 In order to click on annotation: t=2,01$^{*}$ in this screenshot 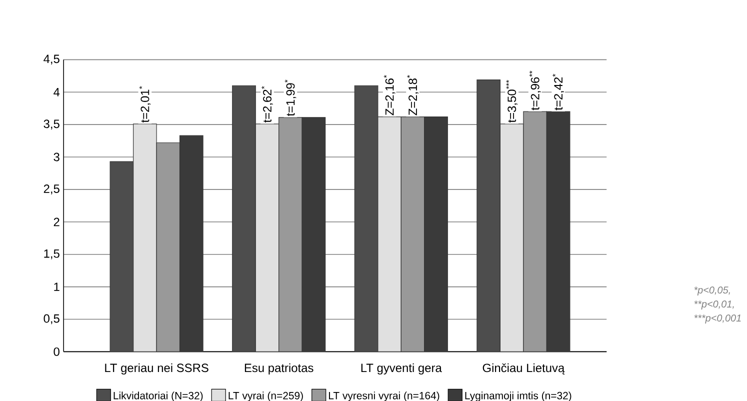, I will do `click(145, 104)`.